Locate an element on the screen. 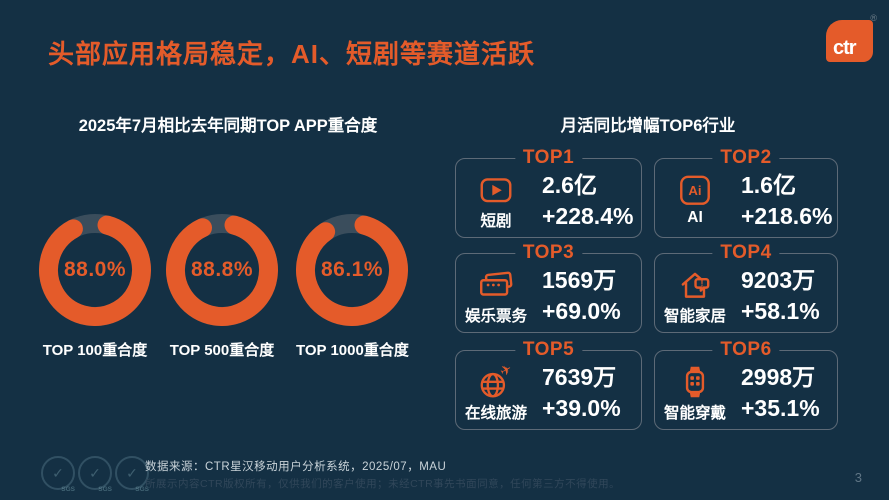  donut-value: 88.0% is located at coordinates (95, 269).